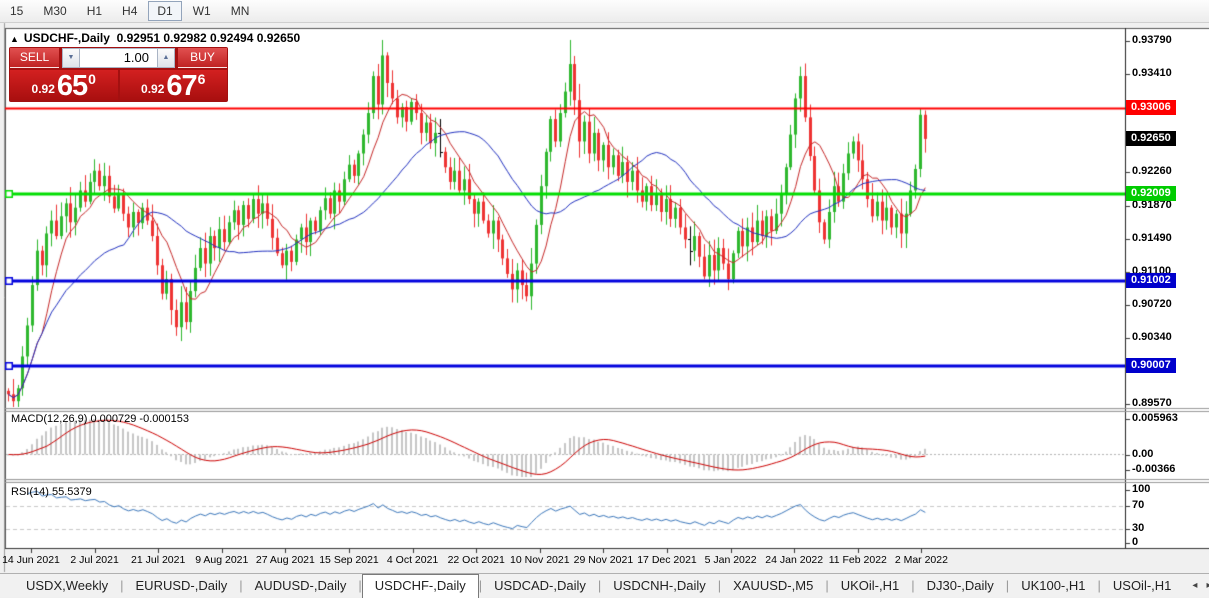 Image resolution: width=1209 pixels, height=598 pixels. I want to click on chart-ohlc-values: 0.92951 0.92982 0.92494 0.92650, so click(208, 38).